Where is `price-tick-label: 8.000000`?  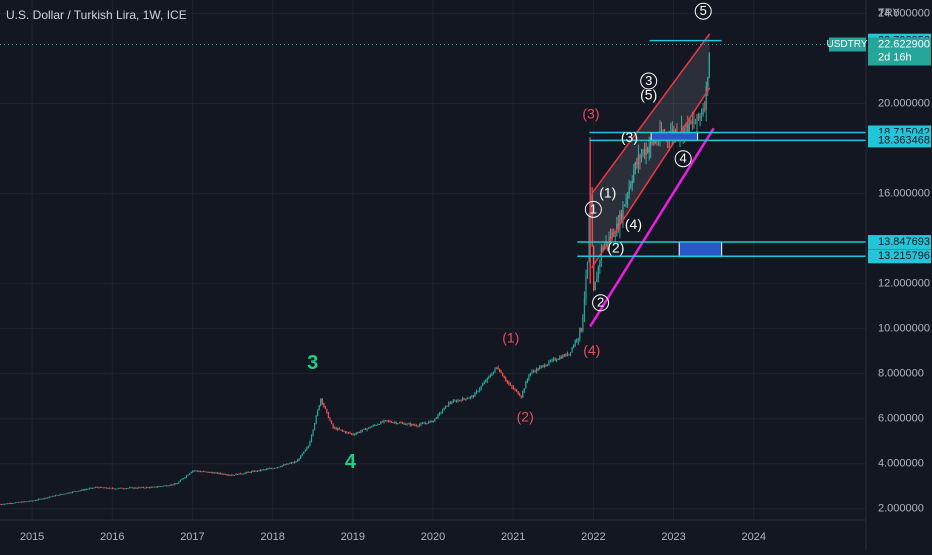 price-tick-label: 8.000000 is located at coordinates (901, 374).